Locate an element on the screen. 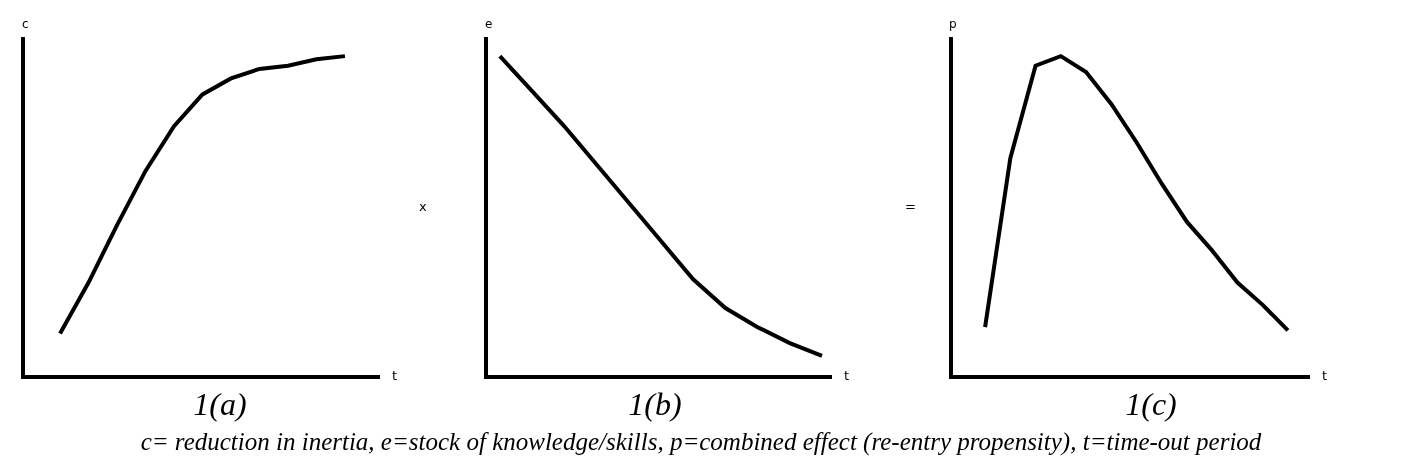  y-axis-title: e is located at coordinates (489, 24).